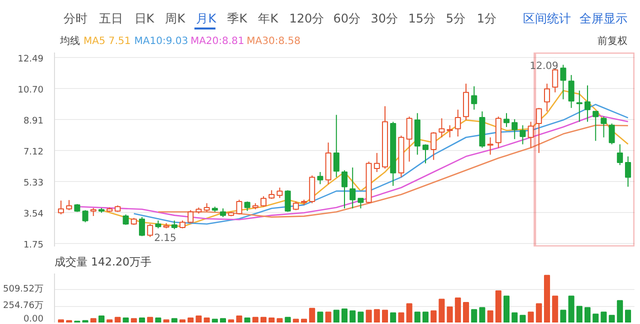 This screenshot has width=640, height=324. What do you see at coordinates (207, 19) in the screenshot?
I see `text: 月K` at bounding box center [207, 19].